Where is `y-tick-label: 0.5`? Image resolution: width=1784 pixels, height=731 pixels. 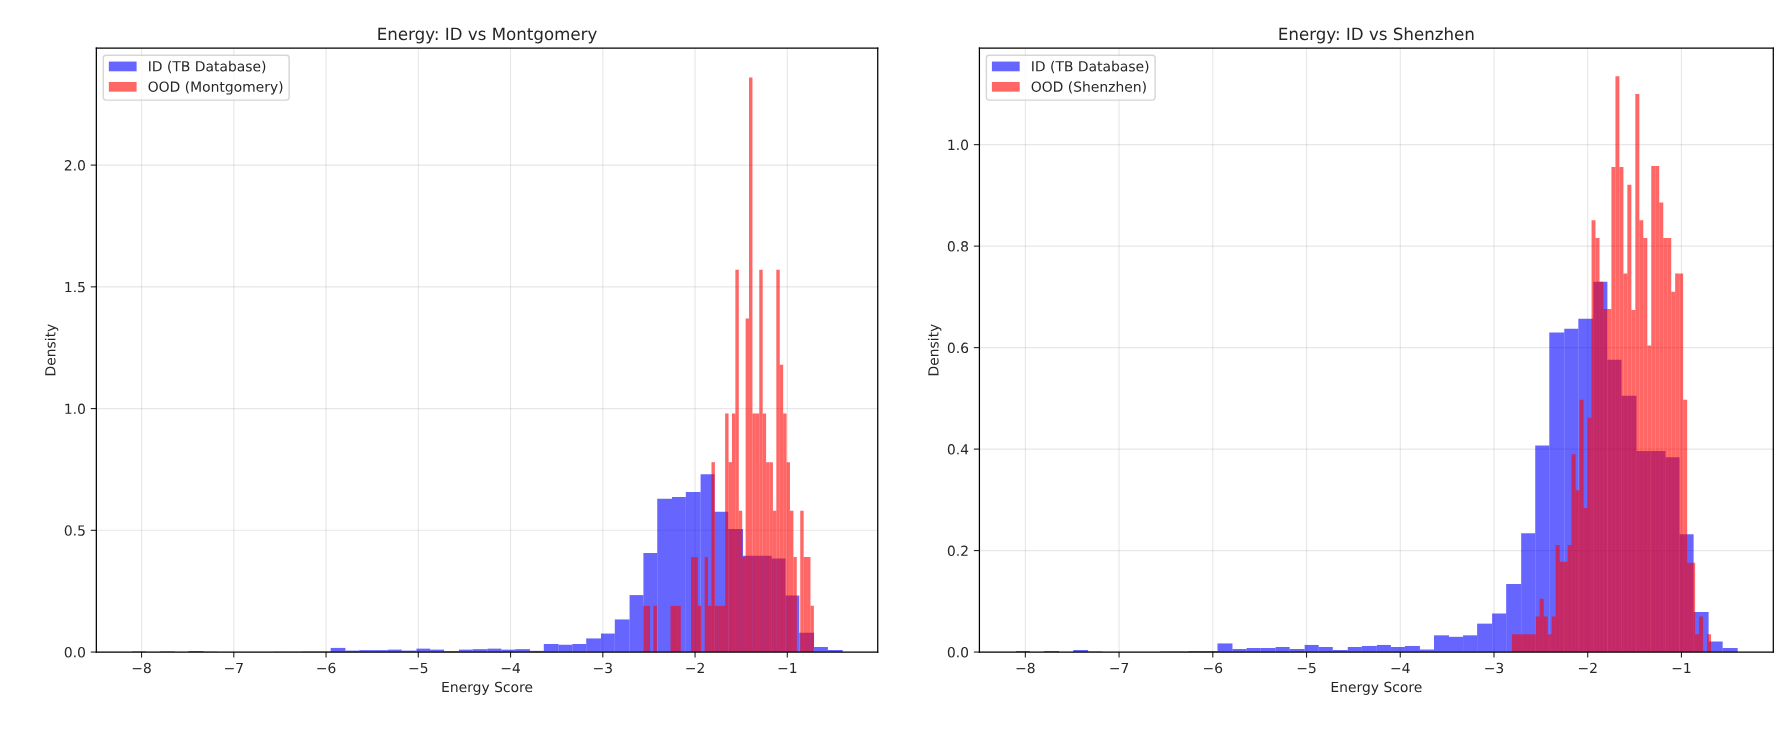
y-tick-label: 0.5 is located at coordinates (74, 530).